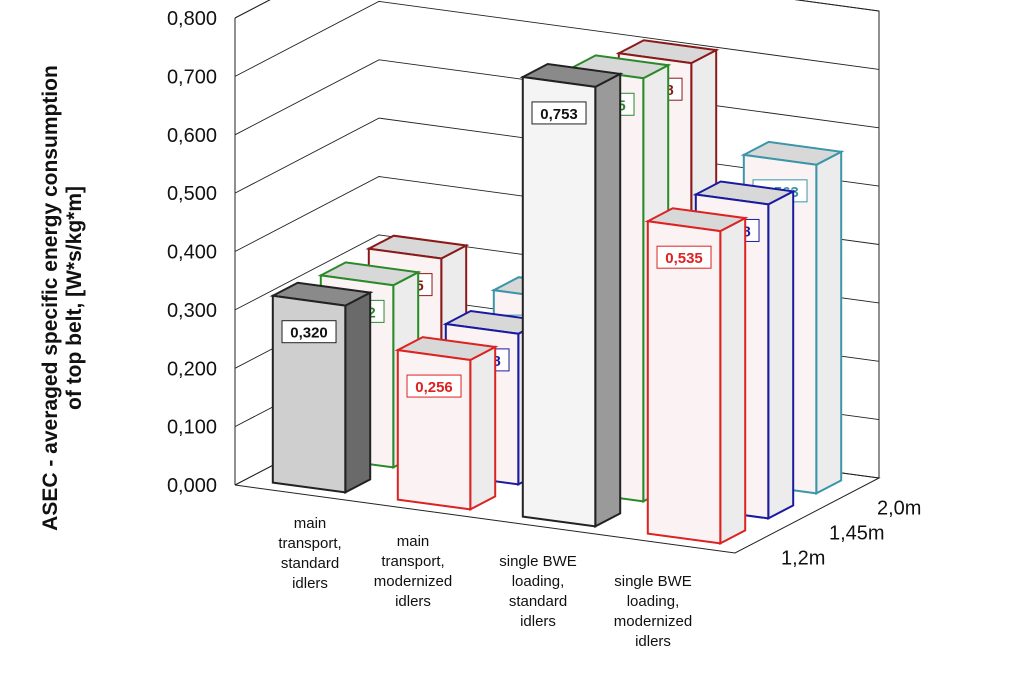 The width and height of the screenshot is (1024, 694). I want to click on bar: 0,256, so click(446, 424).